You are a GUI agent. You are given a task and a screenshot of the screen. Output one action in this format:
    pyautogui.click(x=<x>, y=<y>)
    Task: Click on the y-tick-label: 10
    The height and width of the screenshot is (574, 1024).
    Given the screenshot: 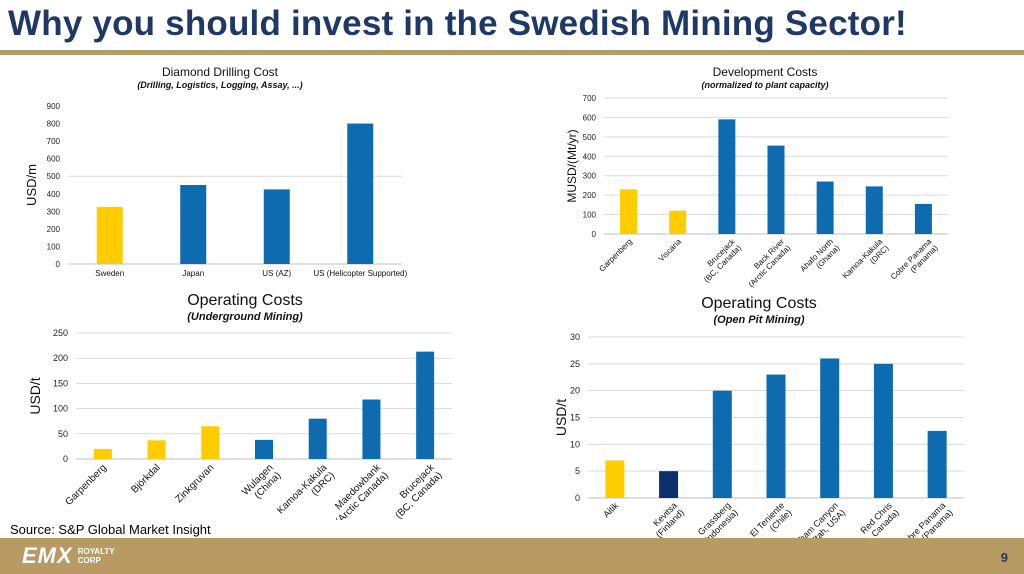 What is the action you would take?
    pyautogui.click(x=575, y=444)
    